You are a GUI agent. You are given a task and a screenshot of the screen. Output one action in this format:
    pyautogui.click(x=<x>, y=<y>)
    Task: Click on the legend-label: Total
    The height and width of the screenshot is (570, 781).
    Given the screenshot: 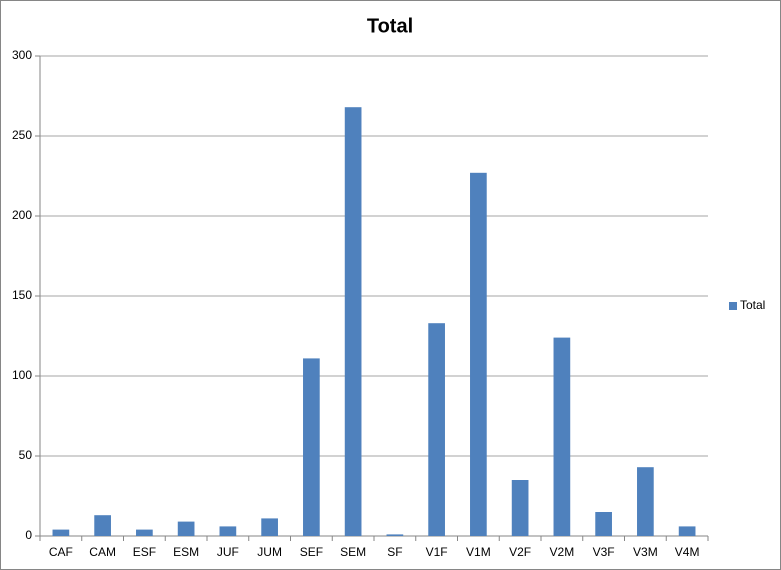 What is the action you would take?
    pyautogui.click(x=752, y=305)
    